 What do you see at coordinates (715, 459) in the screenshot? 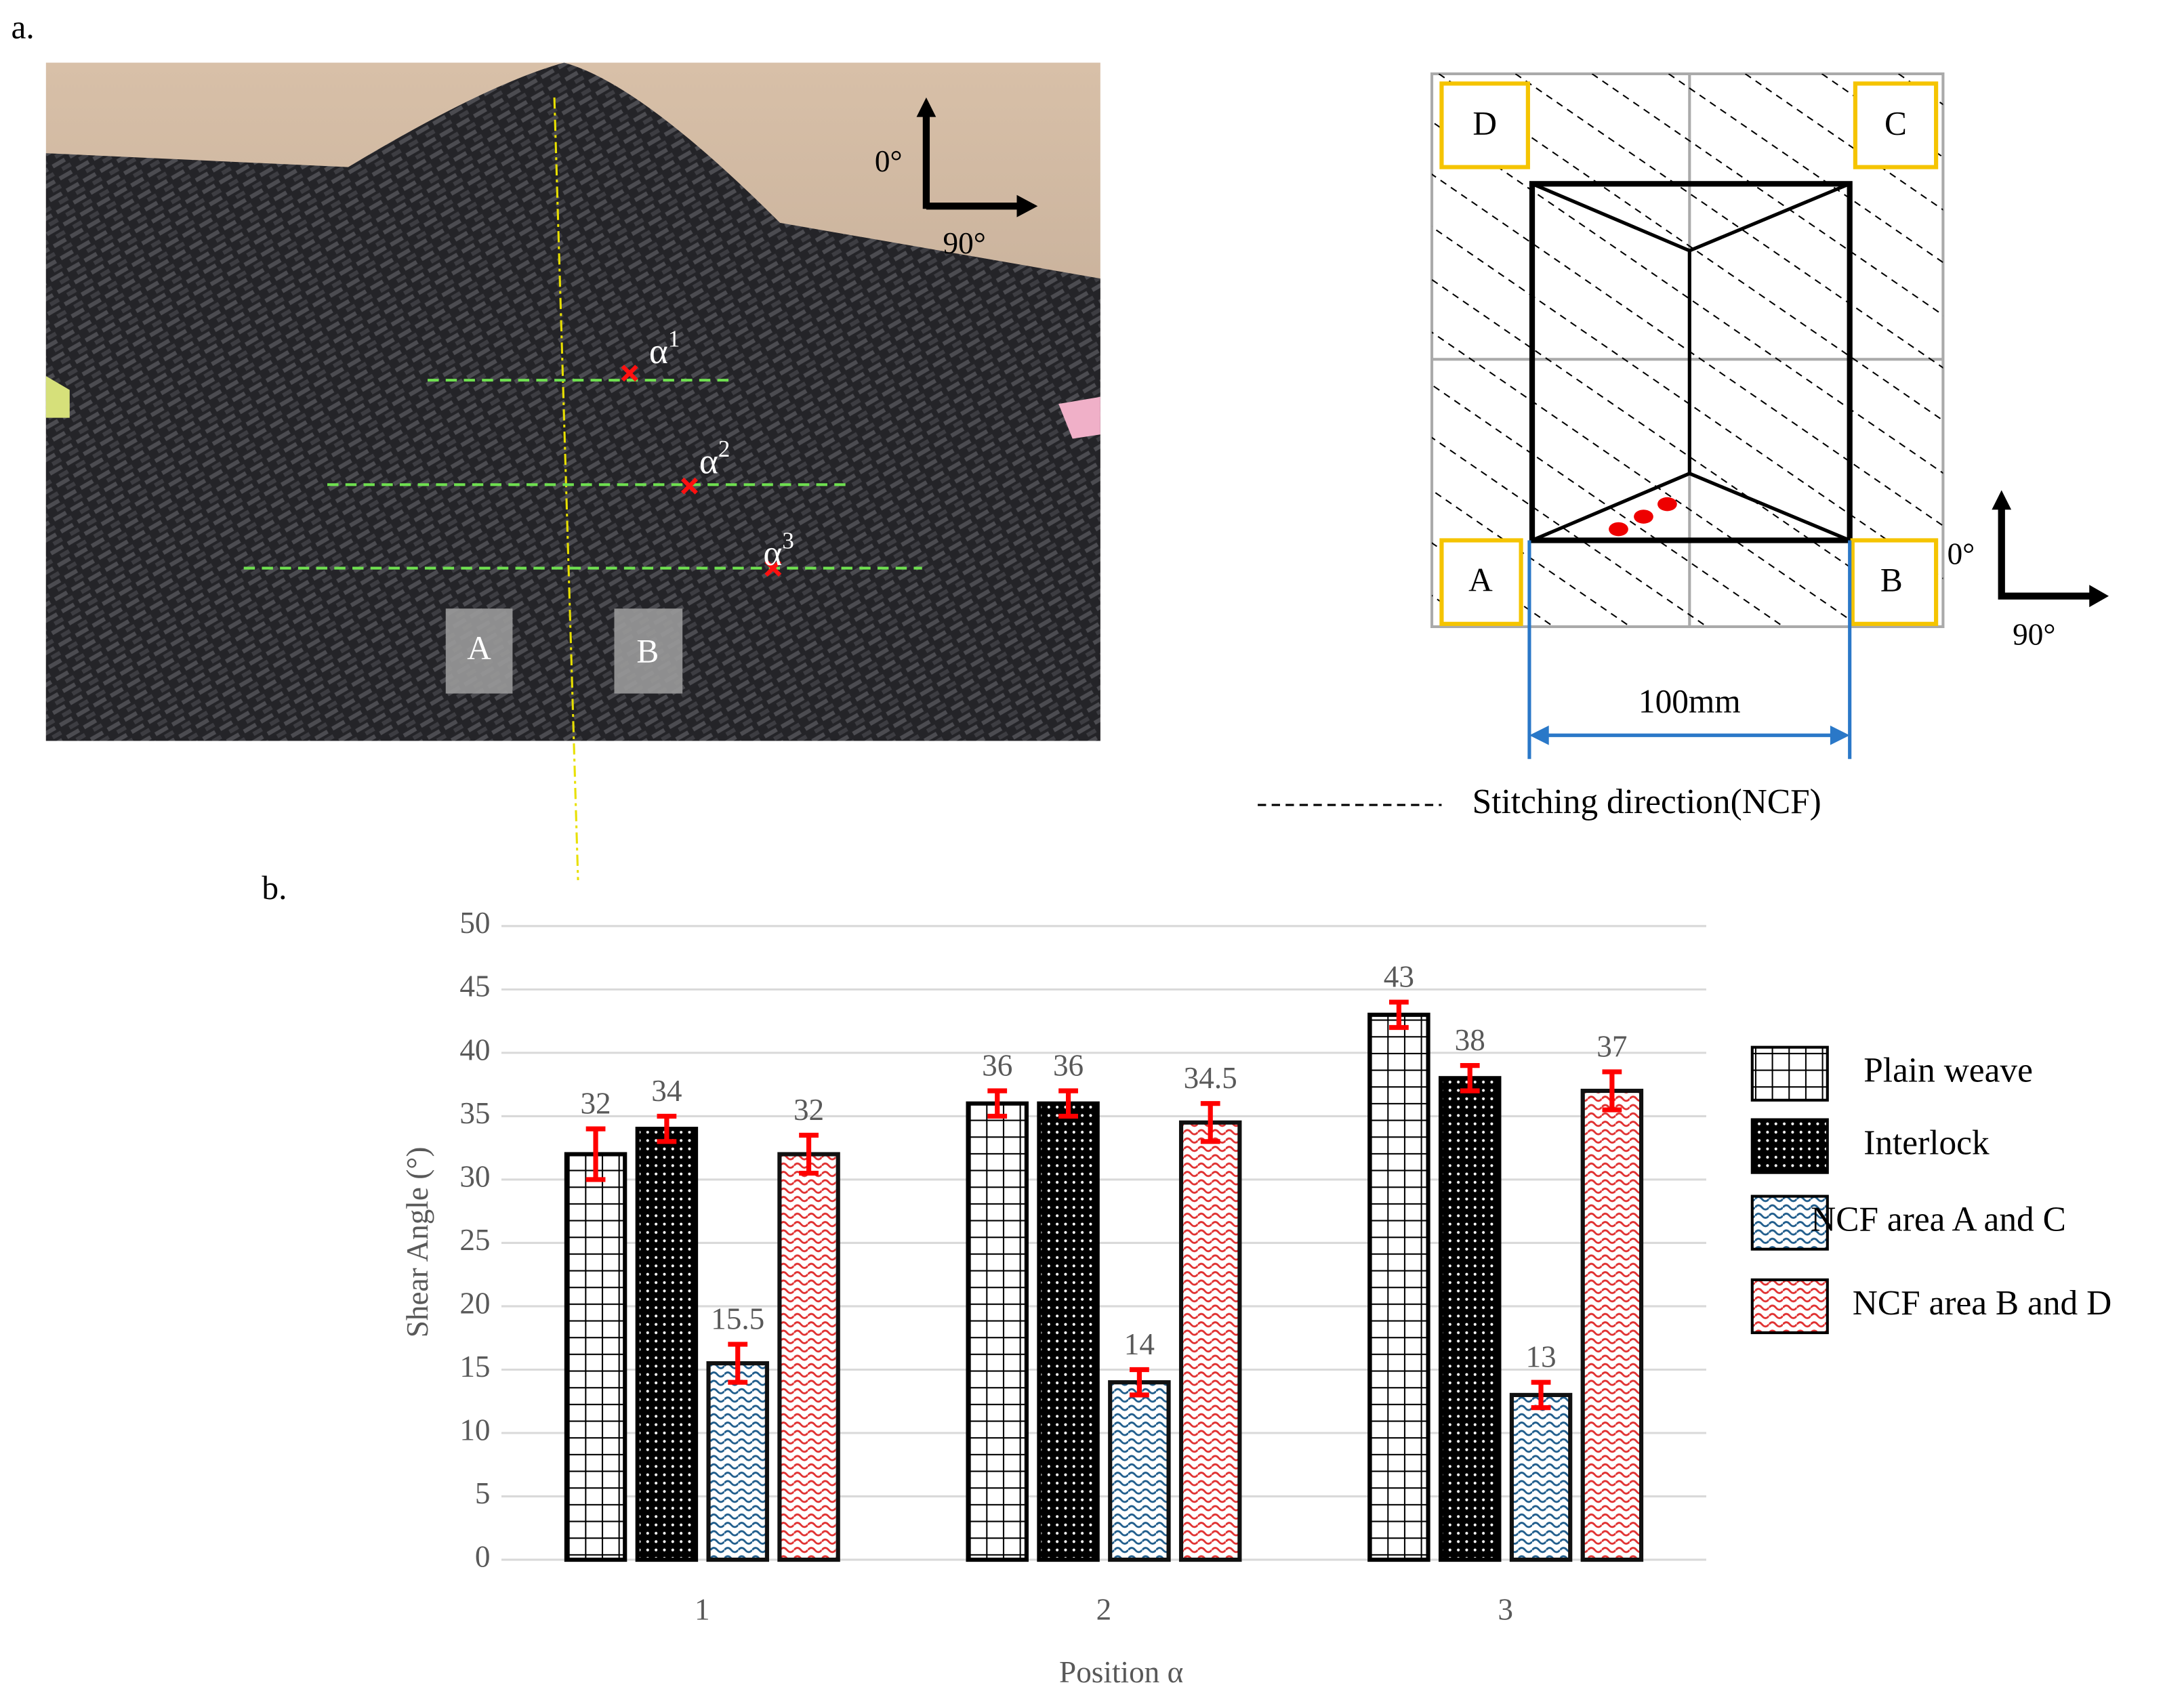
I see `point-label: α2` at bounding box center [715, 459].